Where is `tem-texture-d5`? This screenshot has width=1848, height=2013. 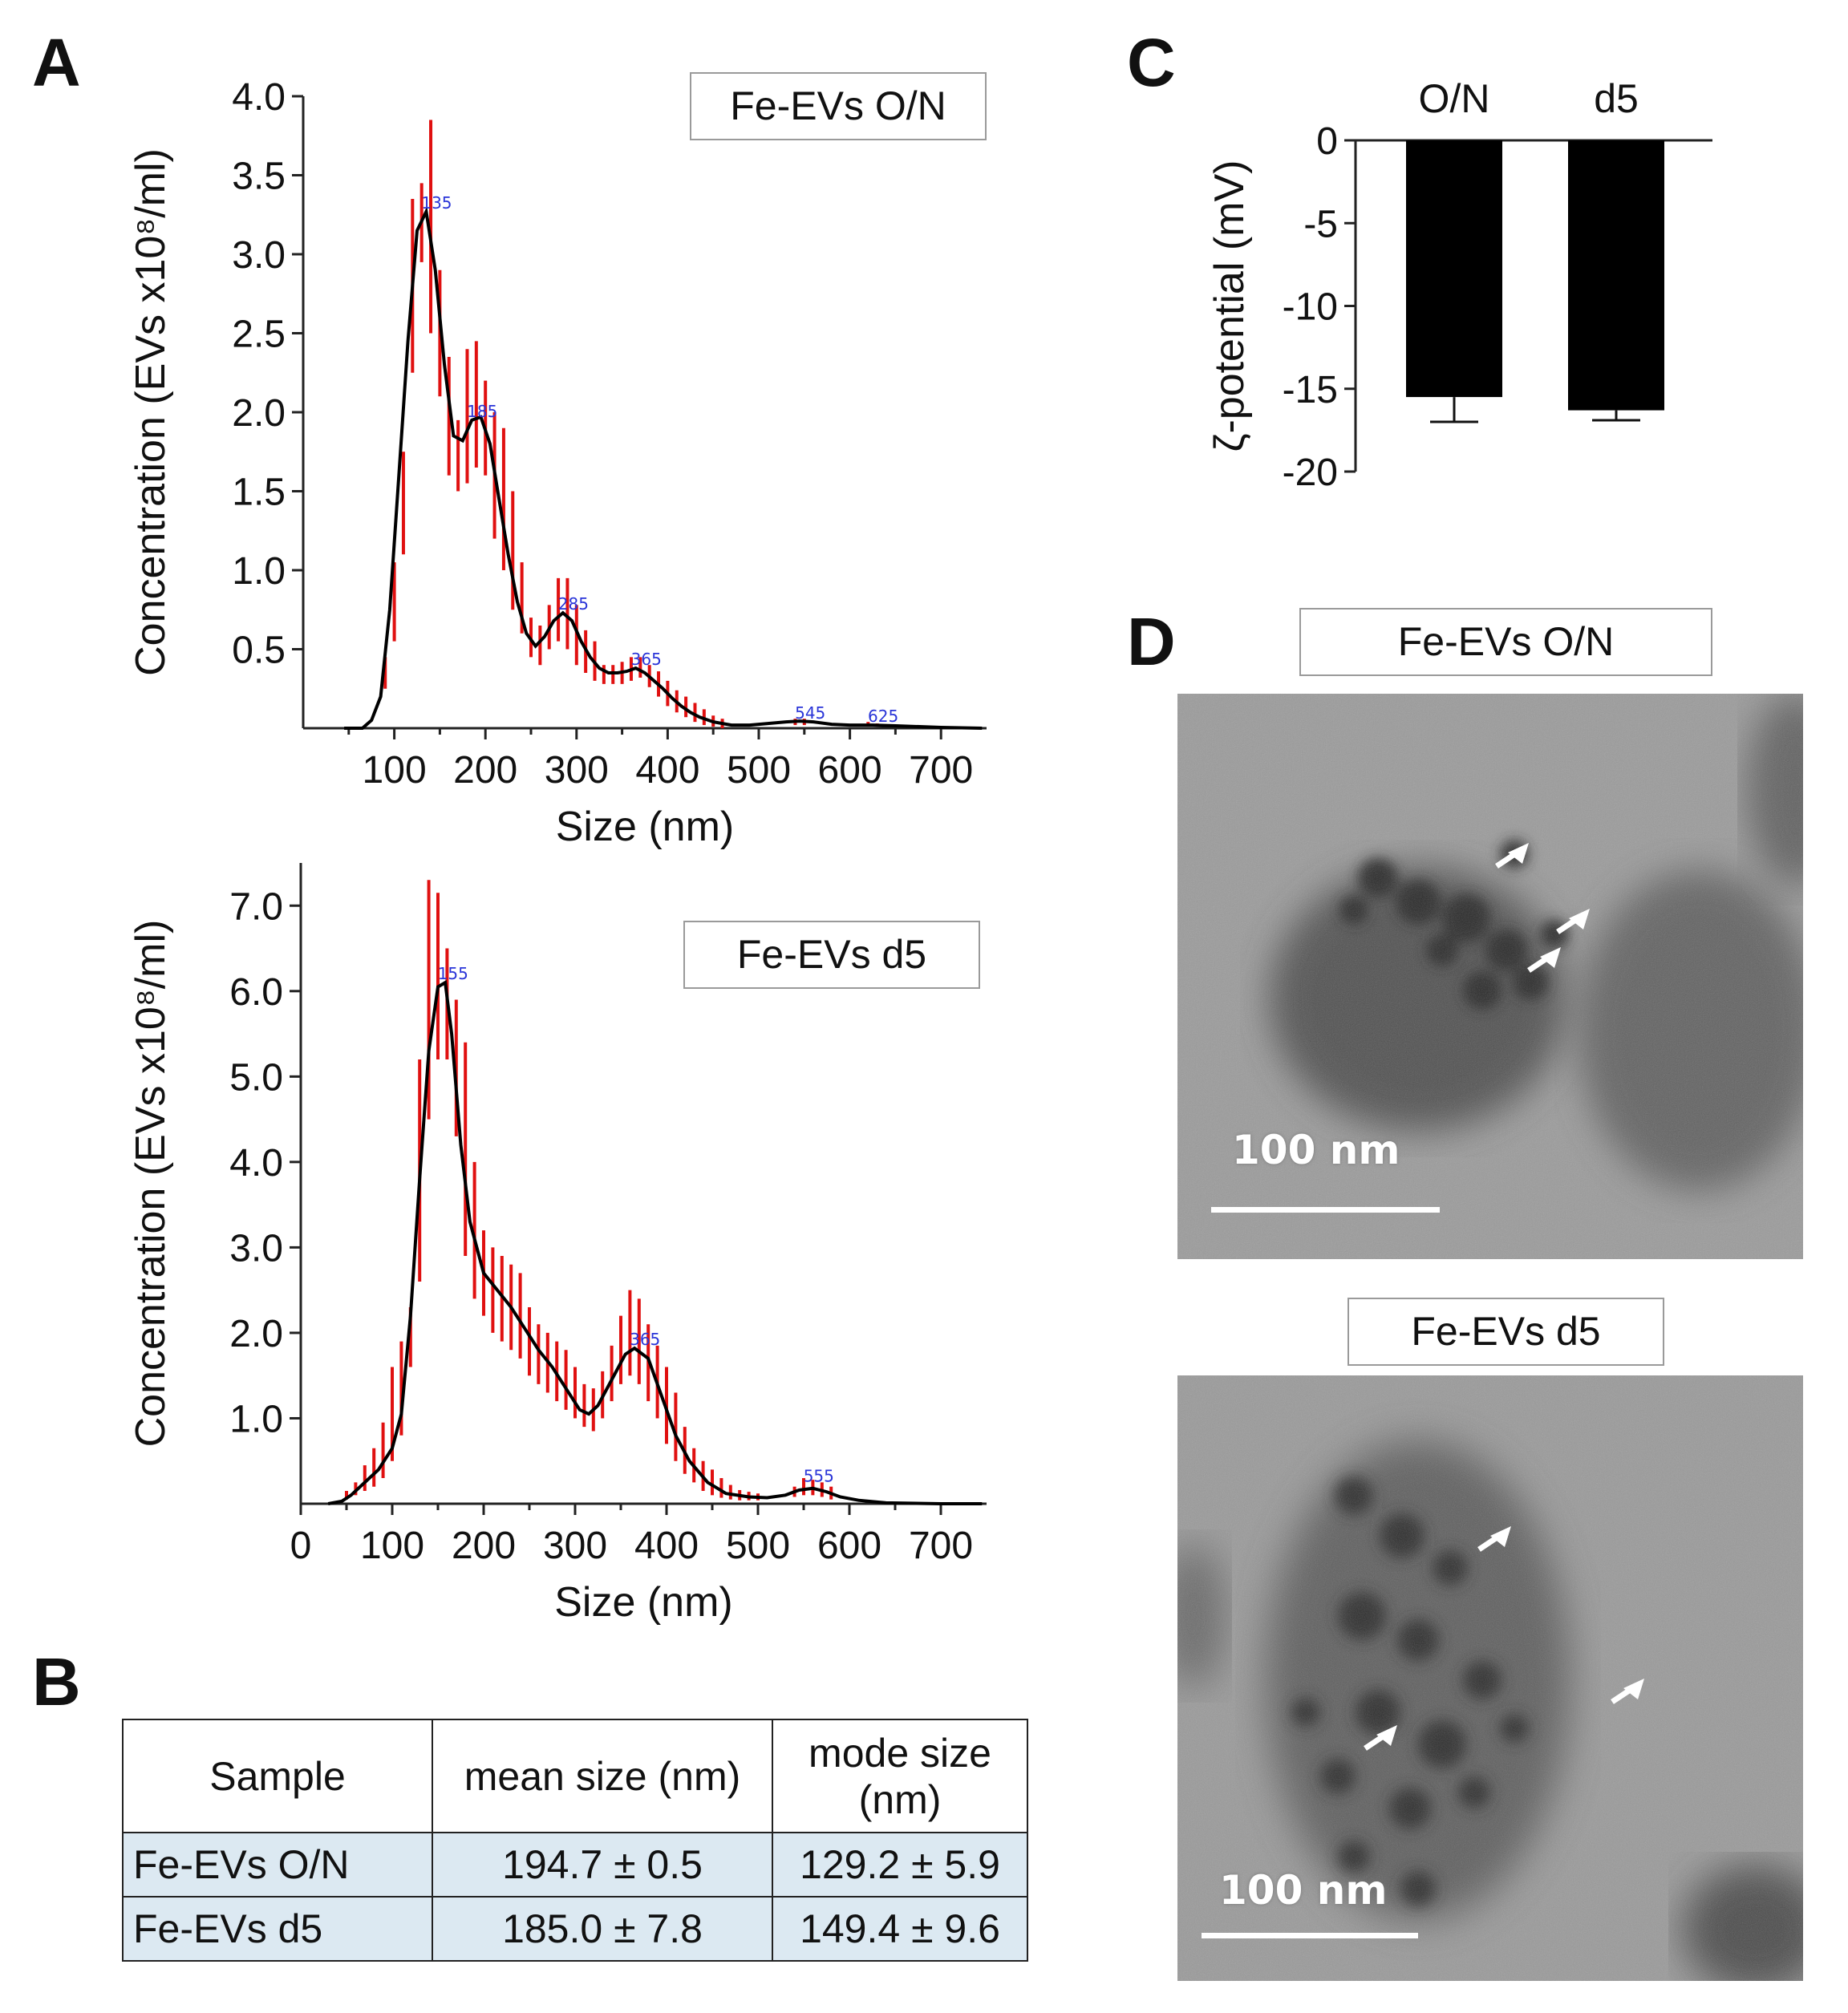 tem-texture-d5 is located at coordinates (1490, 1678).